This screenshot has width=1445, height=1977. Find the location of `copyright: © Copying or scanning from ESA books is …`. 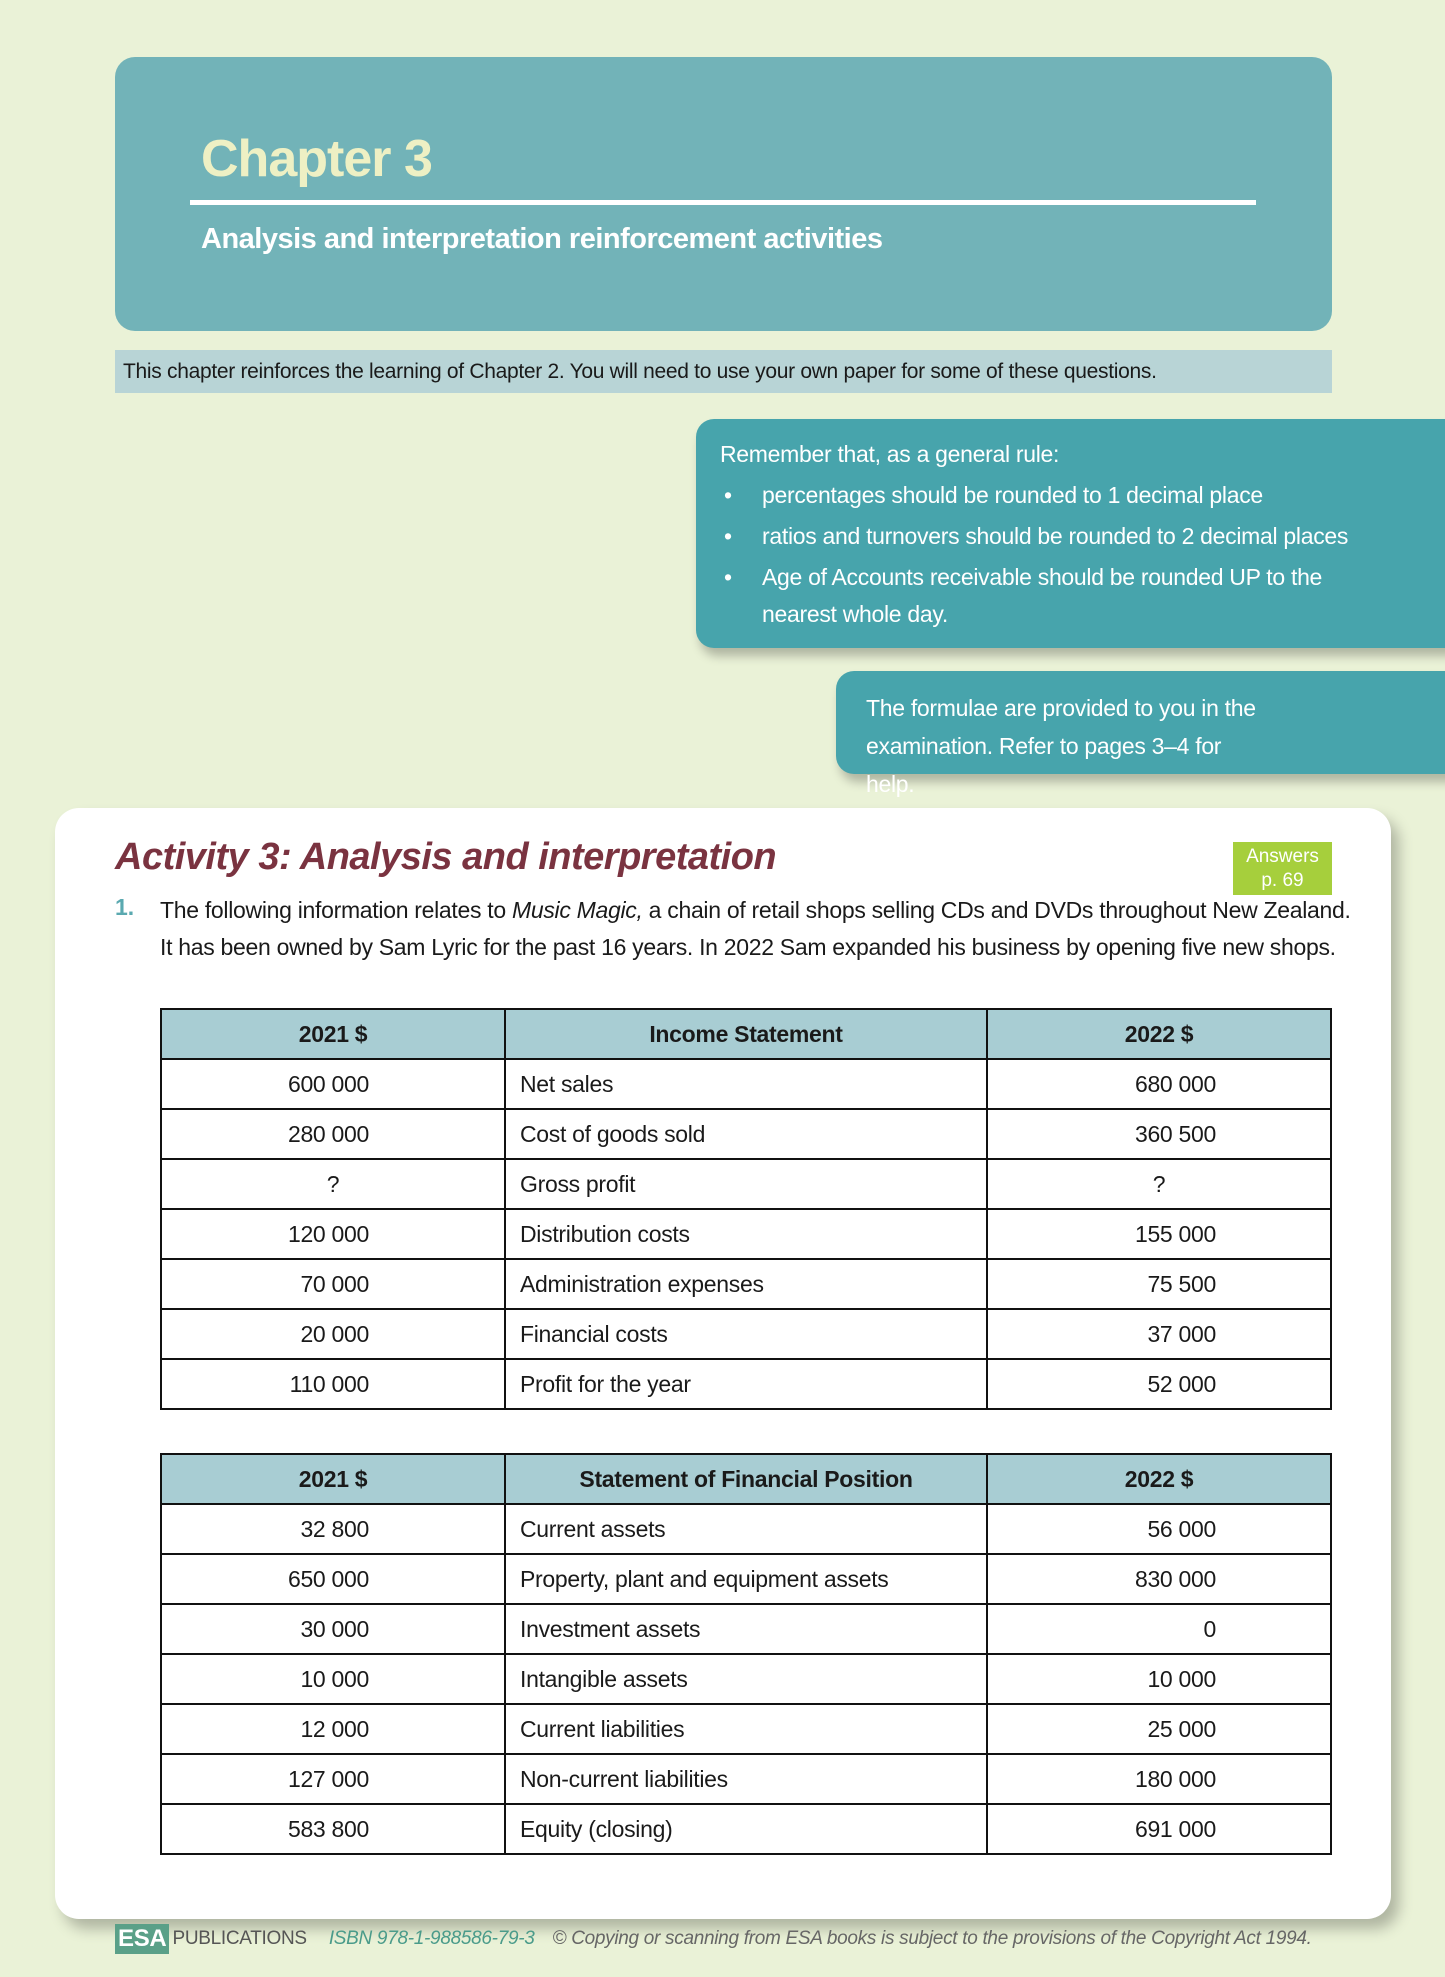

copyright: © Copying or scanning from ESA books is … is located at coordinates (932, 1938).